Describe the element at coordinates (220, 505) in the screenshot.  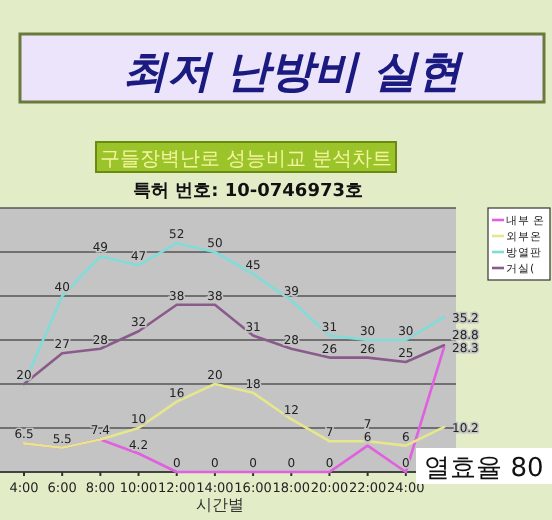
I see `x-axis-title: 시간별` at that location.